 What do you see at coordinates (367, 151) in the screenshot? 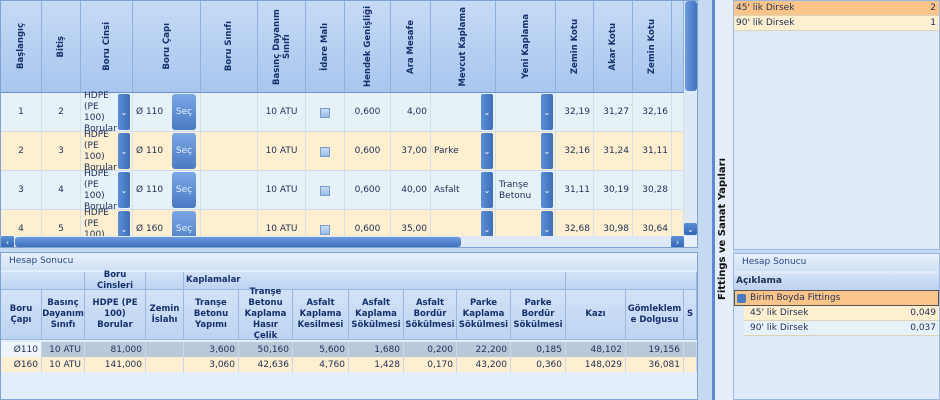
I see `hendek-genisligi-value: 0,600` at bounding box center [367, 151].